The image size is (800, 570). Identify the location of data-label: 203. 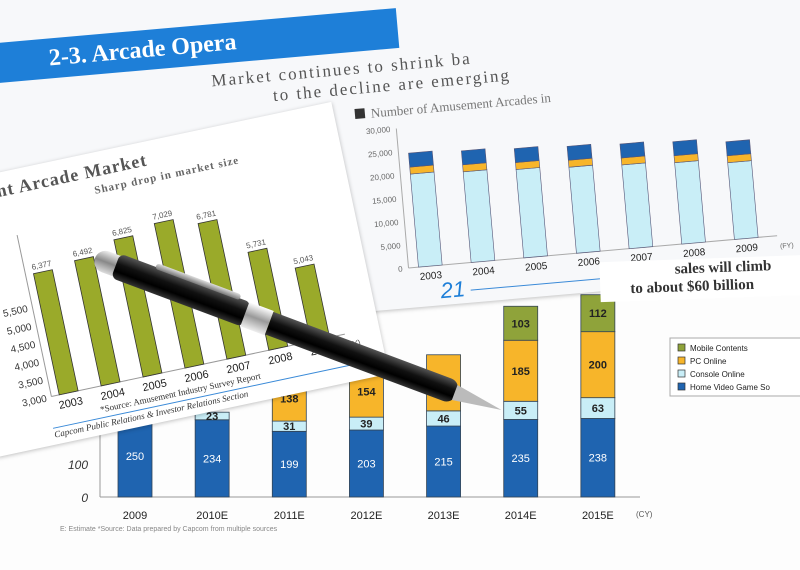
(366, 465).